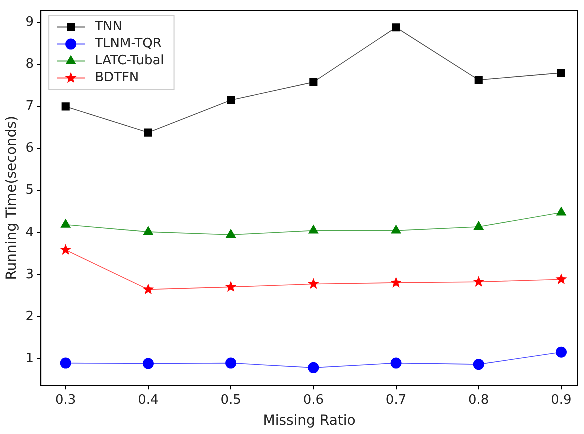 The width and height of the screenshot is (584, 434). Describe the element at coordinates (30, 106) in the screenshot. I see `y-tick-label: 7` at that location.